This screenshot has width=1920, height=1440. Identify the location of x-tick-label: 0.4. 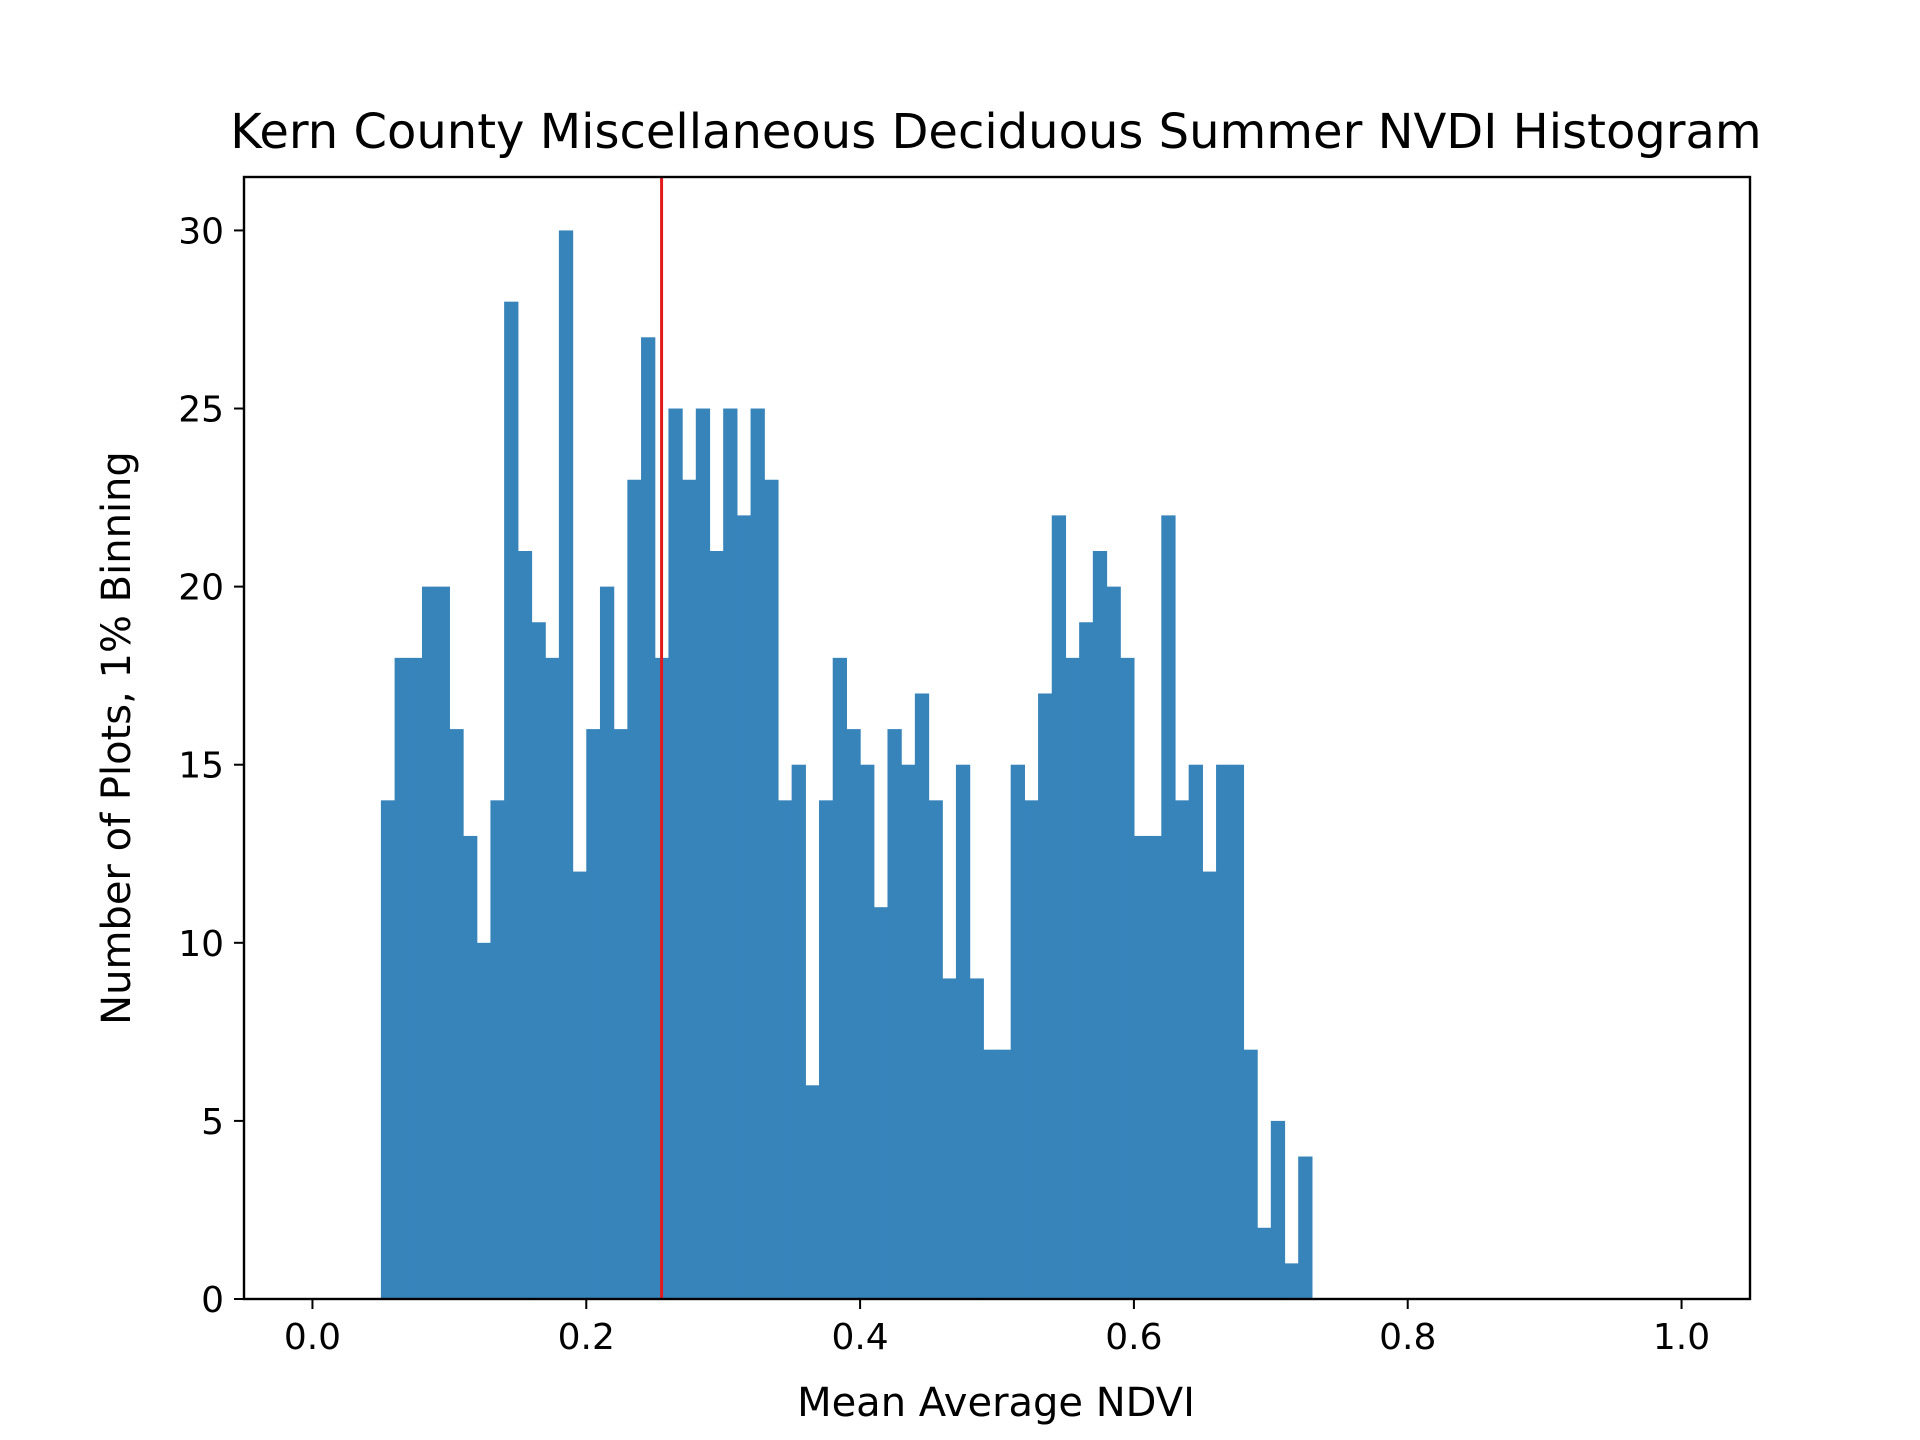
(859, 1337).